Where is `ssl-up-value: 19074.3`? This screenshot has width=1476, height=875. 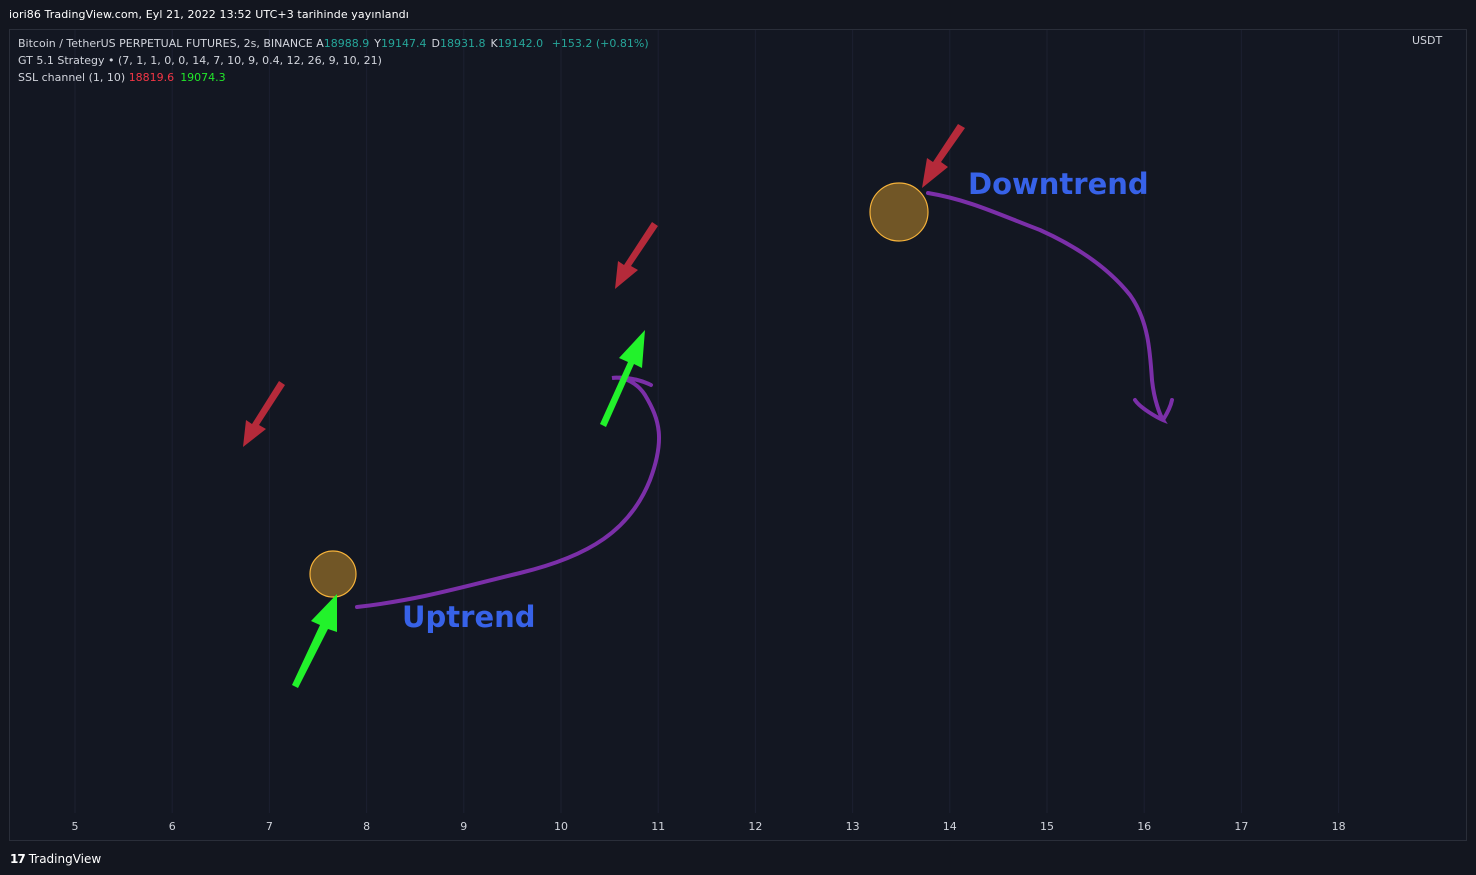 ssl-up-value: 19074.3 is located at coordinates (203, 77).